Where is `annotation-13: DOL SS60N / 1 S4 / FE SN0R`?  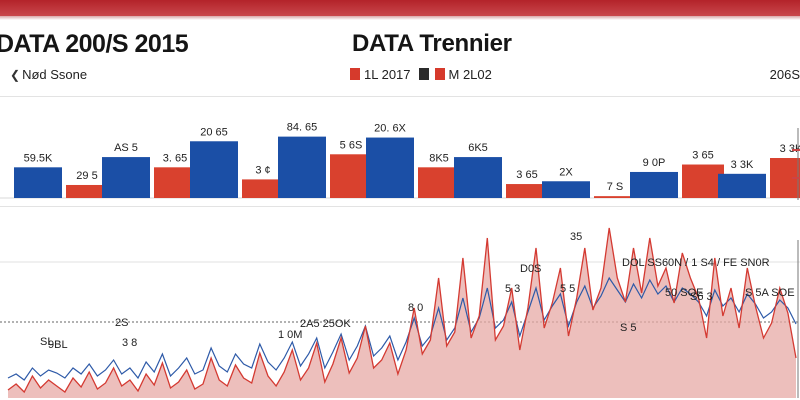
annotation-13: DOL SS60N / 1 S4 / FE SN0R is located at coordinates (696, 263).